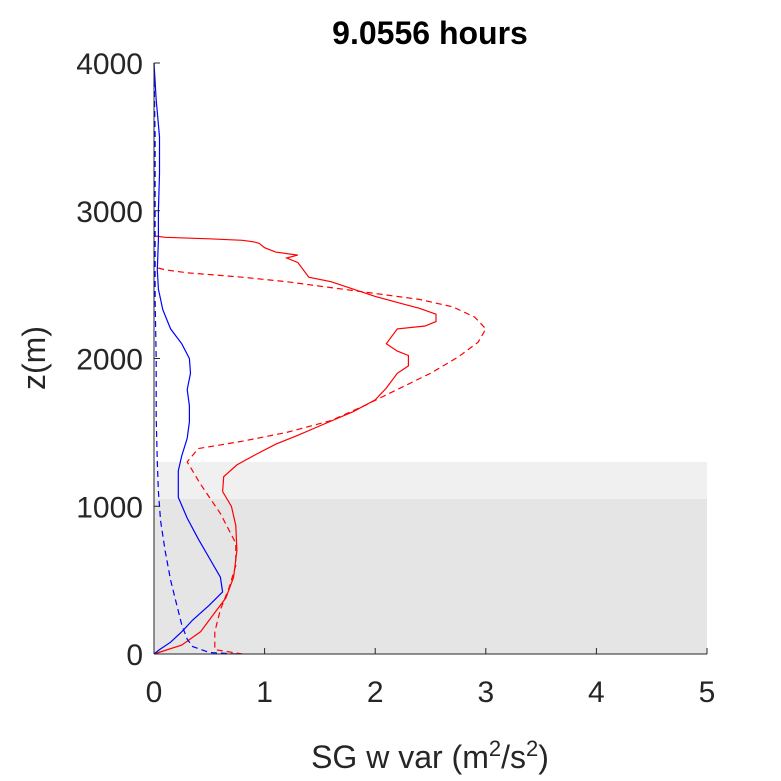 The height and width of the screenshot is (781, 781). I want to click on x-axis-label-base: SG w var (m, so click(400, 757).